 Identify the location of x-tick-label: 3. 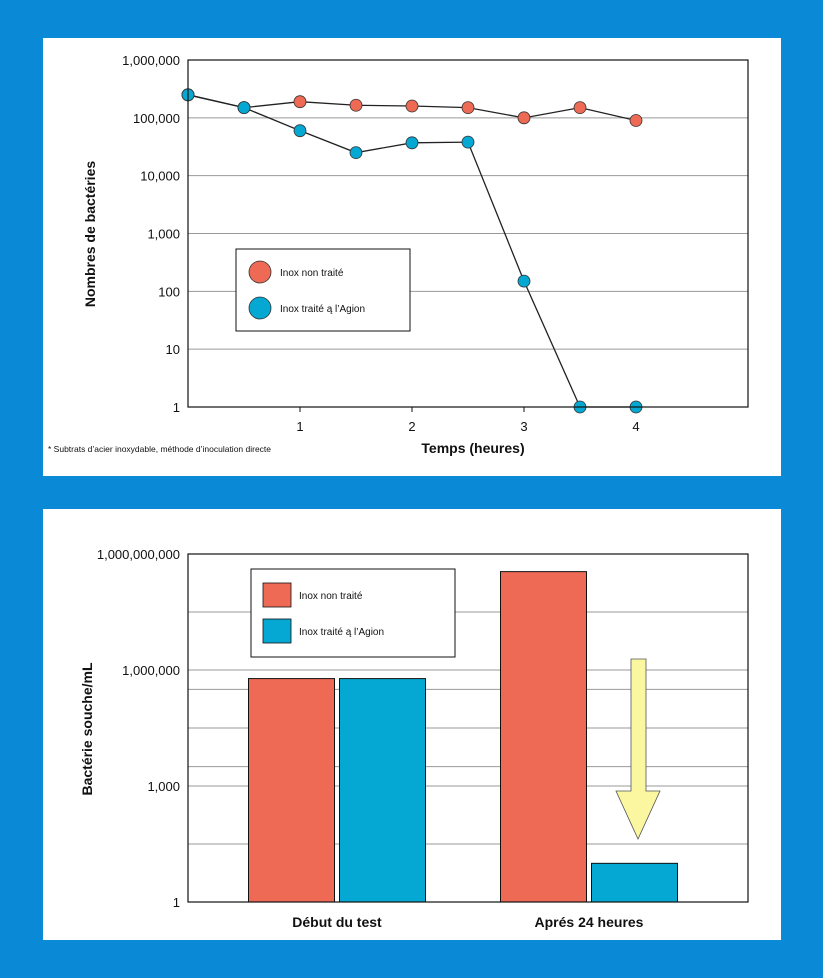
(523, 426).